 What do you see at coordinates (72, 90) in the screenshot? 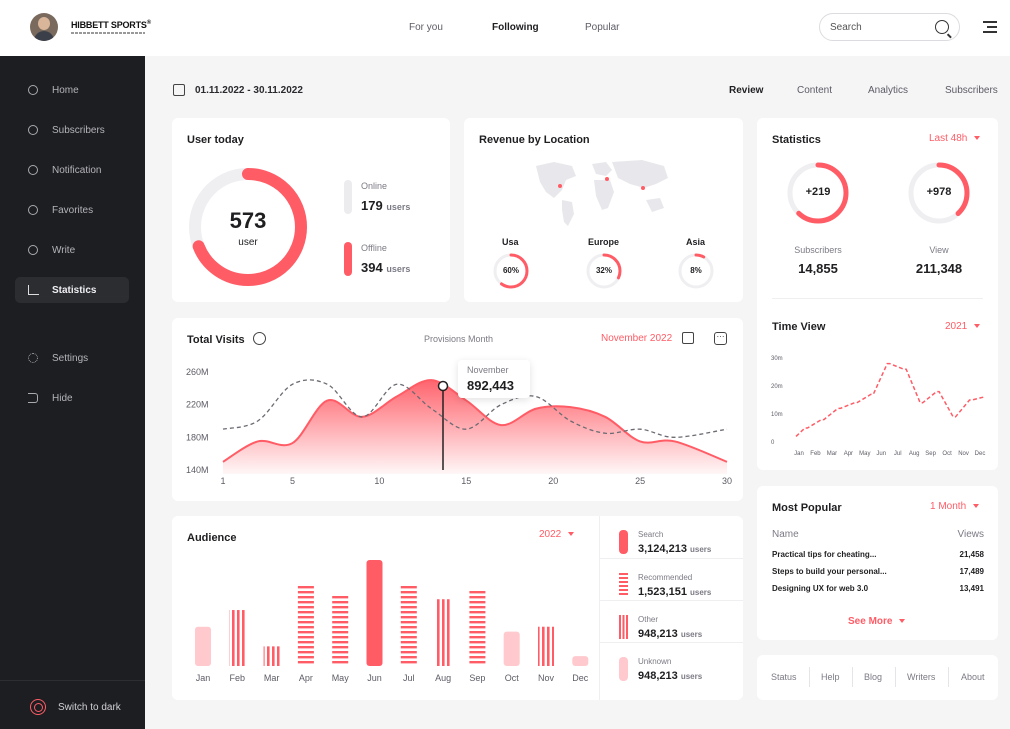
I see `sidebar-item-home: Home` at bounding box center [72, 90].